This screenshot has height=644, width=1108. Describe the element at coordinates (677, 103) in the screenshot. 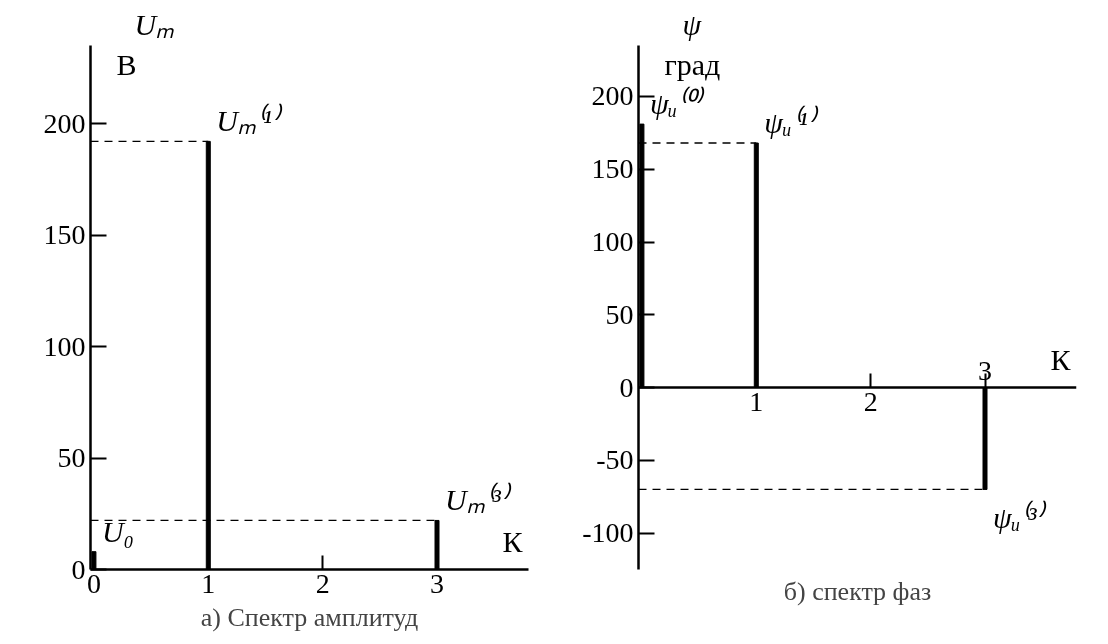

I see `annotation: ψᵤ⁽⁰⁾` at that location.